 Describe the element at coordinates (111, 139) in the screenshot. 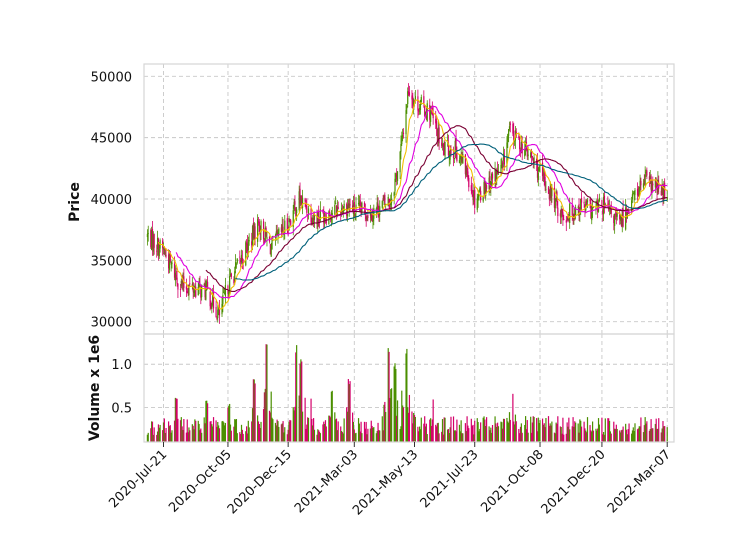

I see `price-tick-label: 45000` at that location.